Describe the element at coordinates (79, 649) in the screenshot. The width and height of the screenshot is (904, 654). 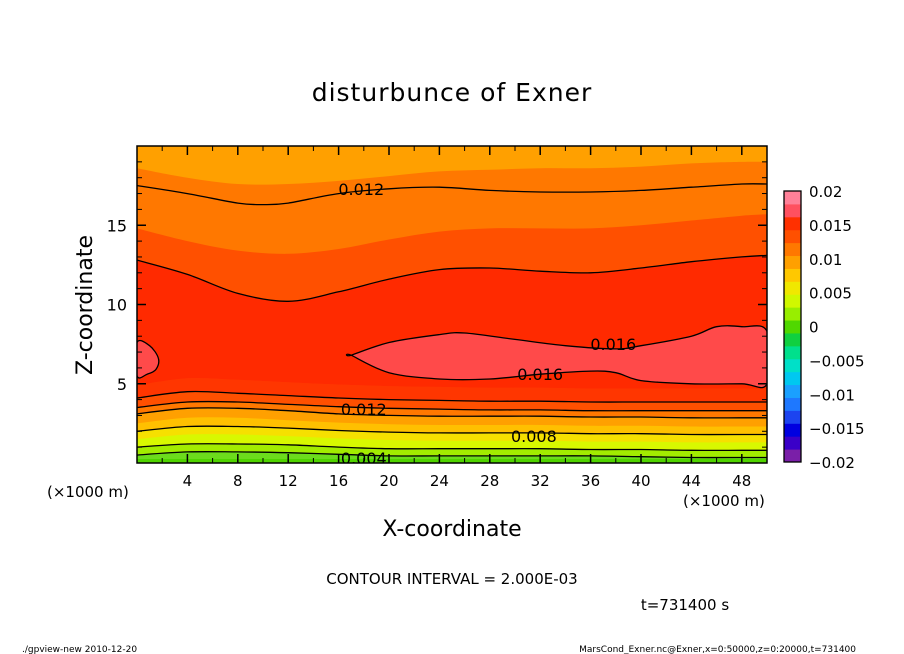
I see `footer-left: ./gpview-new 2010-12-20` at that location.